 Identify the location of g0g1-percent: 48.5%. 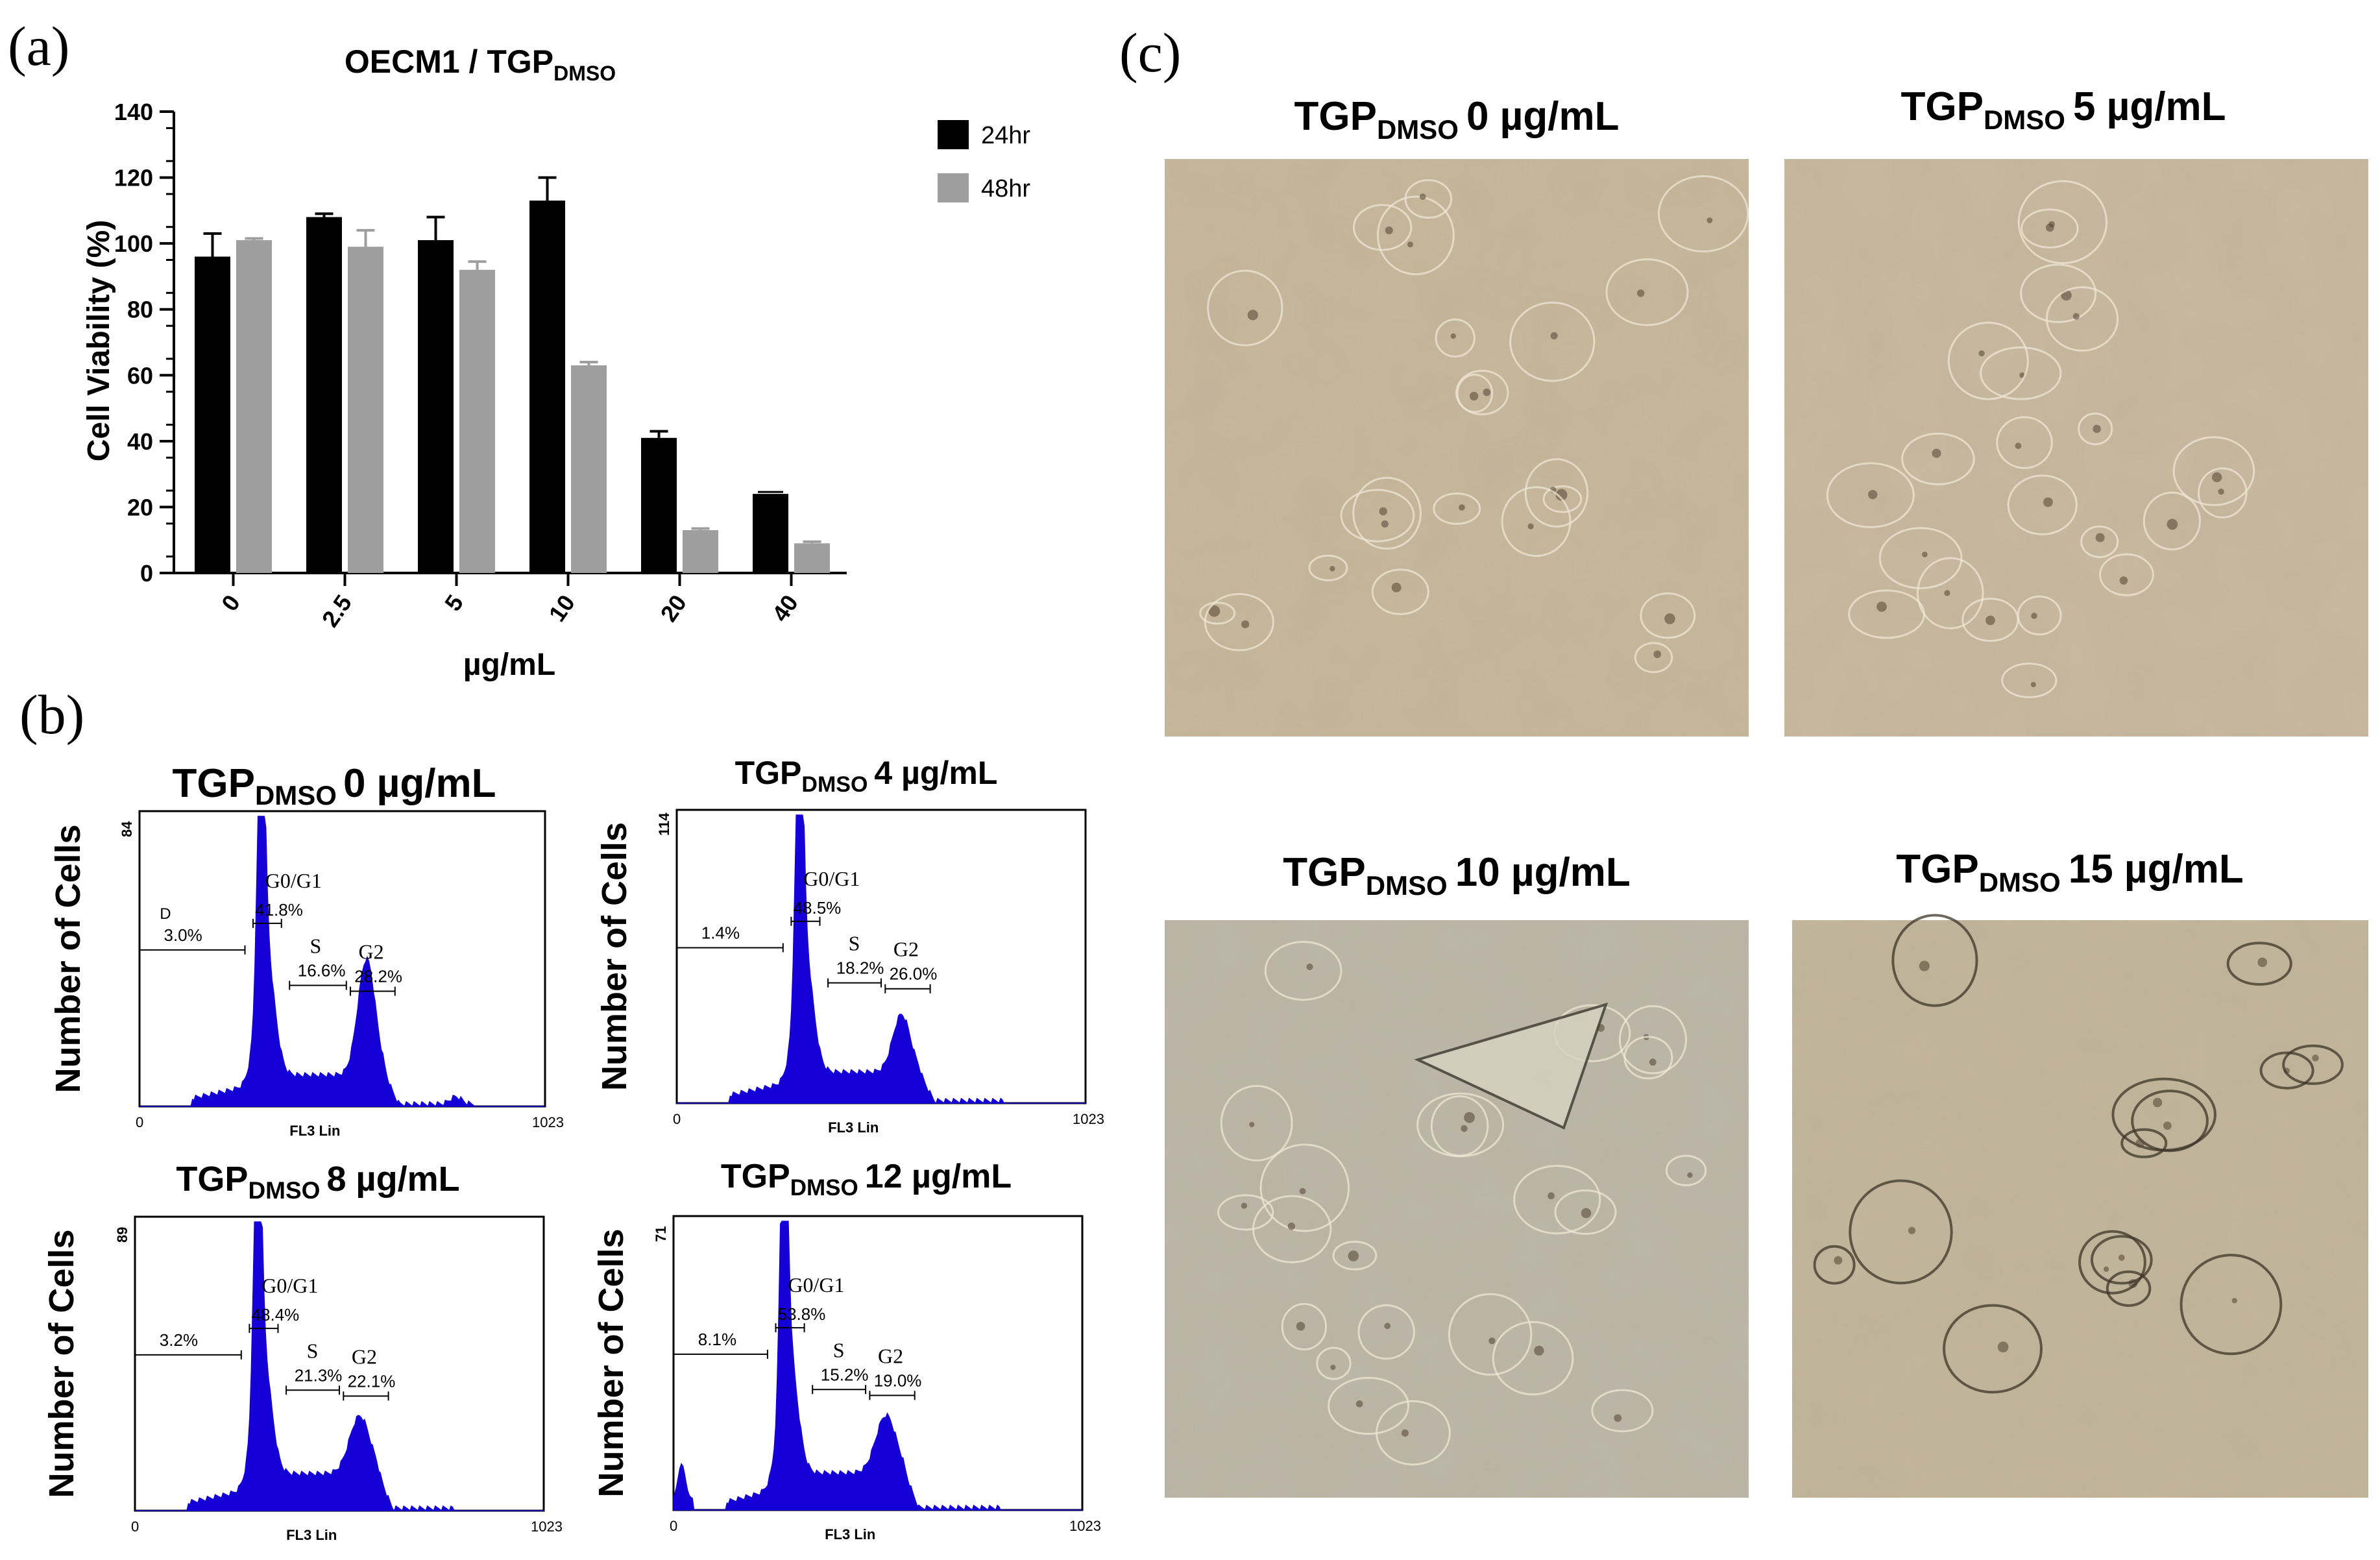
(818, 908).